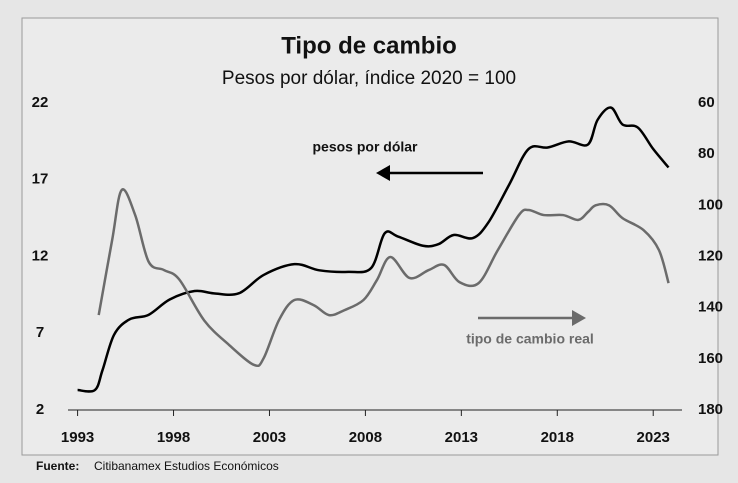 The image size is (738, 483). Describe the element at coordinates (710, 255) in the screenshot. I see `y2-tick-label: 120` at that location.